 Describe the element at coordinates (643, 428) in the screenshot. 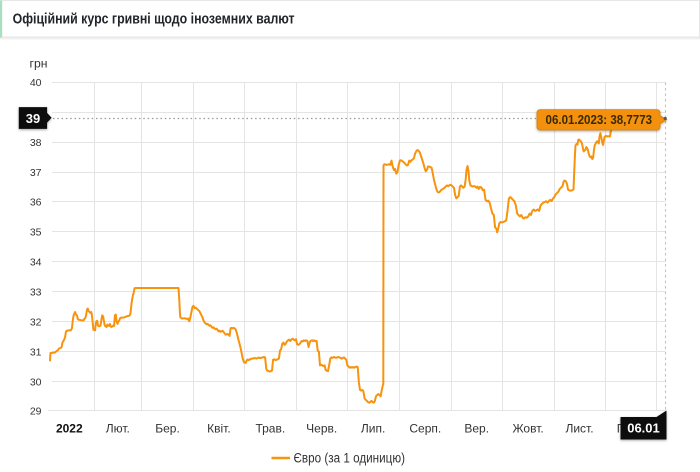

I see `svg-text: 06.01` at that location.